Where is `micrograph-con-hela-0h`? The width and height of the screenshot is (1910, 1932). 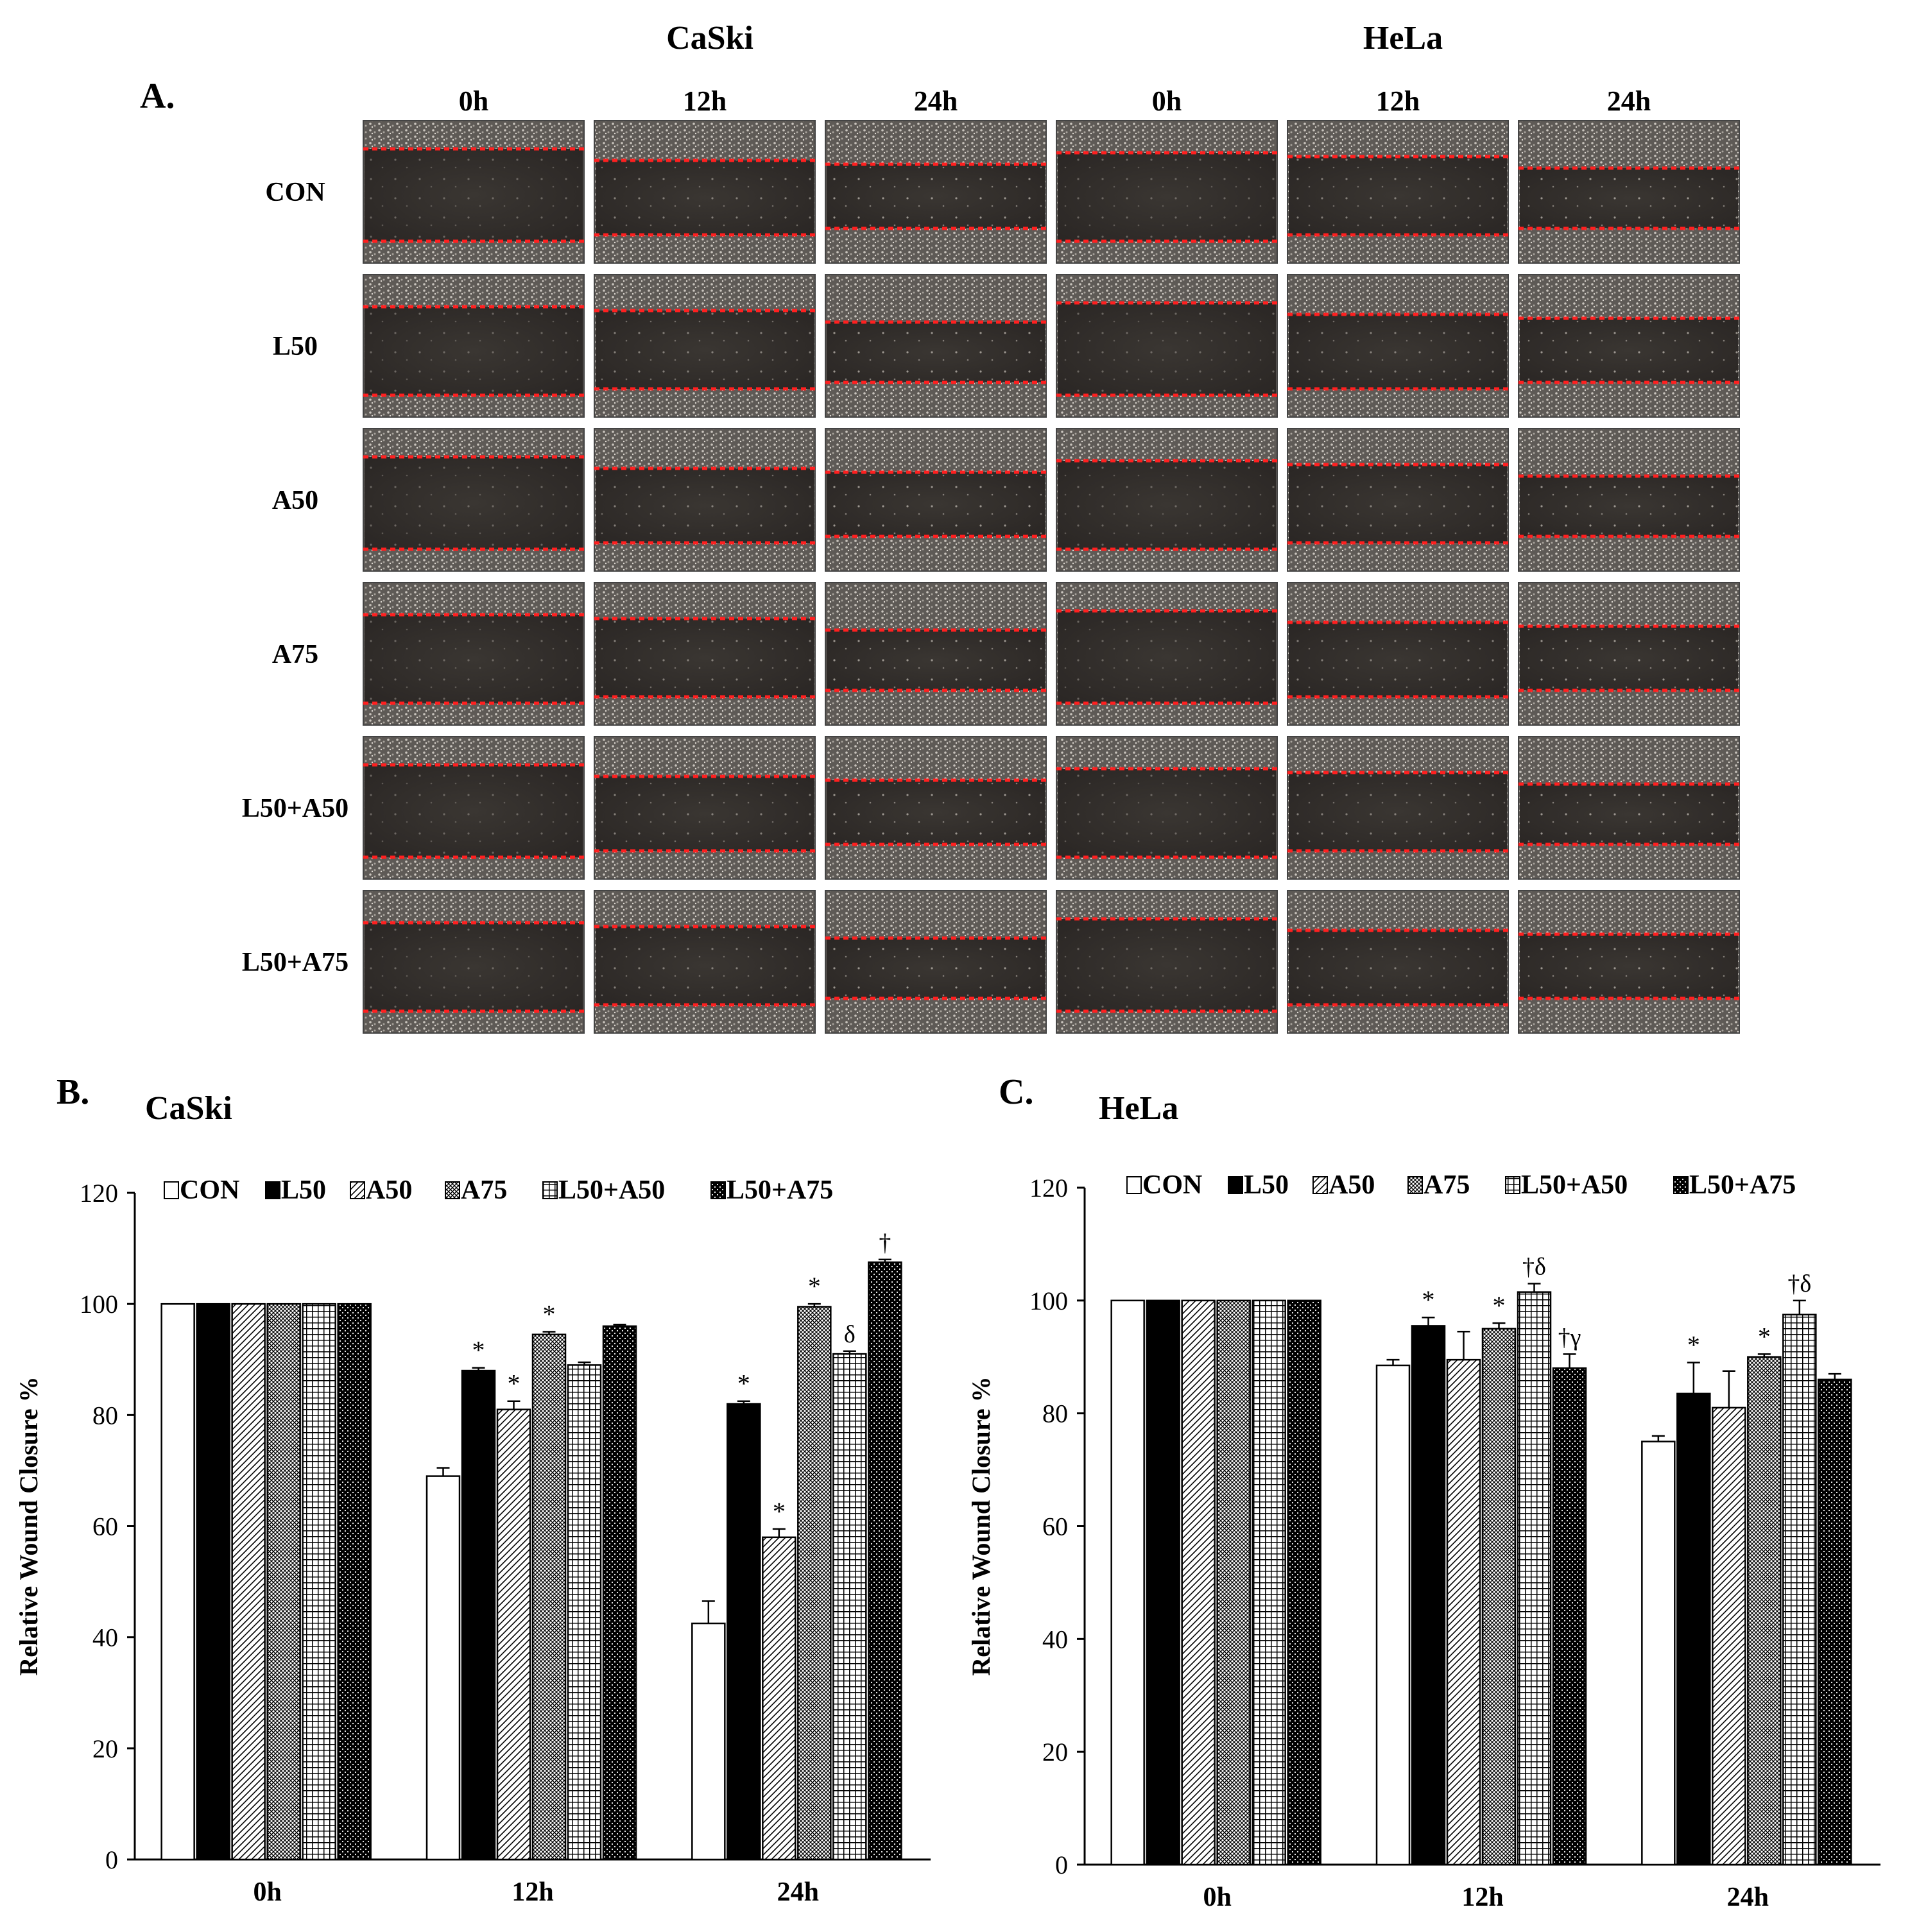 micrograph-con-hela-0h is located at coordinates (1167, 192).